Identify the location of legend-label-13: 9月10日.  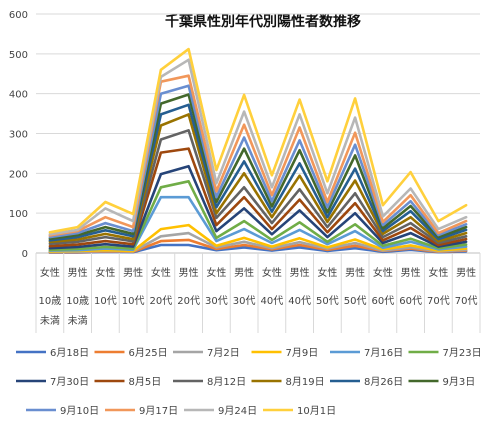
(79, 411).